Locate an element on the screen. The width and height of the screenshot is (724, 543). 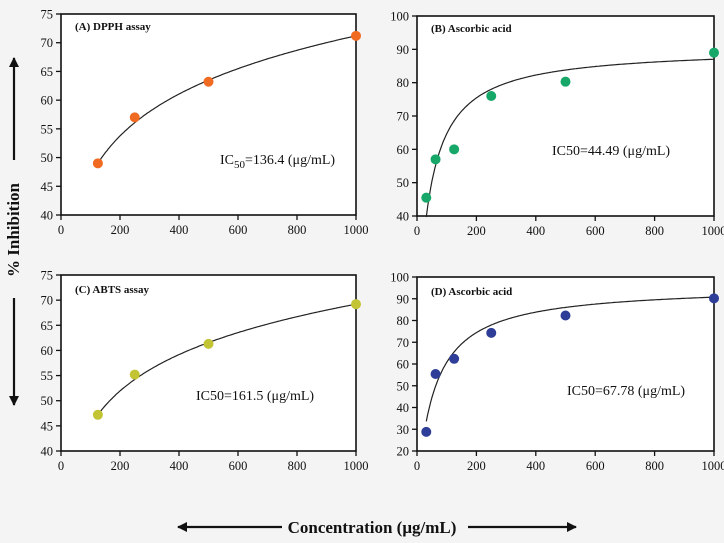
y-tick-label: 20 is located at coordinates (403, 452).